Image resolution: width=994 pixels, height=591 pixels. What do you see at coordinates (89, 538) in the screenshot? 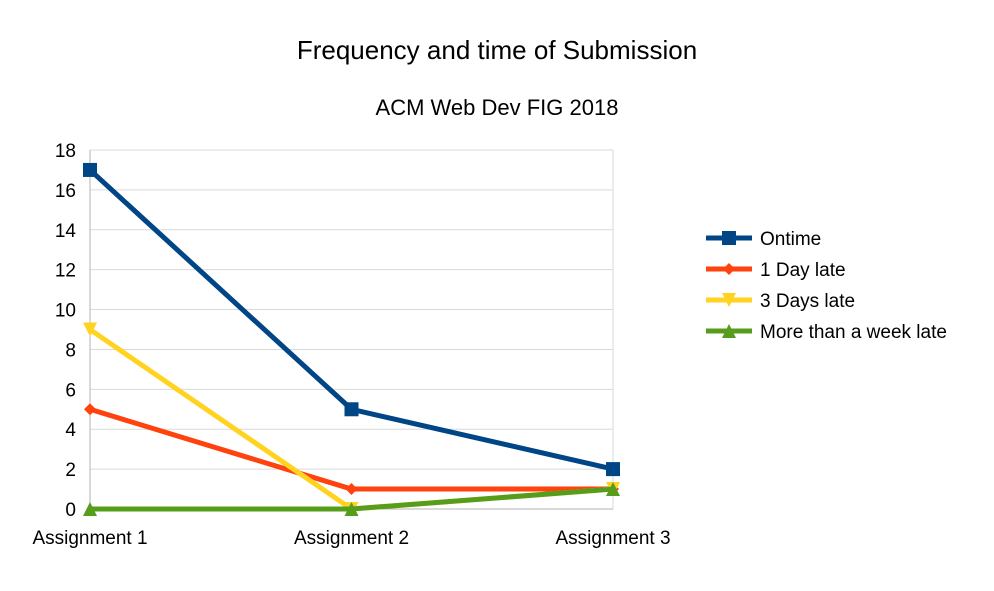
I see `x-tick-label: Assignment 1` at bounding box center [89, 538].